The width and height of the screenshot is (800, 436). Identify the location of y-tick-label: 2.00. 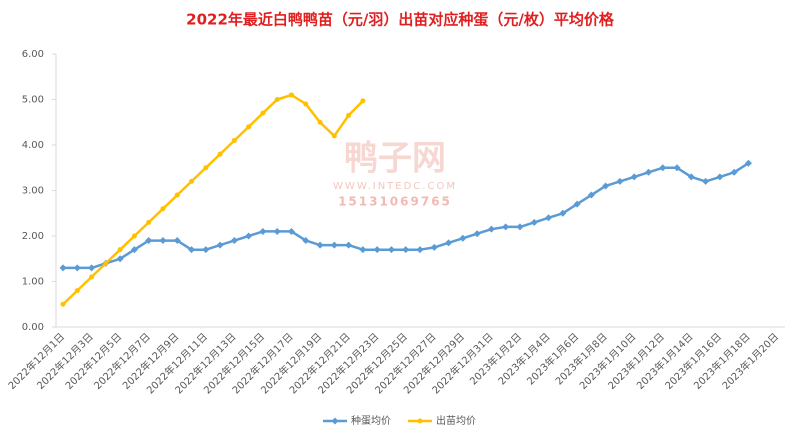
(33, 236).